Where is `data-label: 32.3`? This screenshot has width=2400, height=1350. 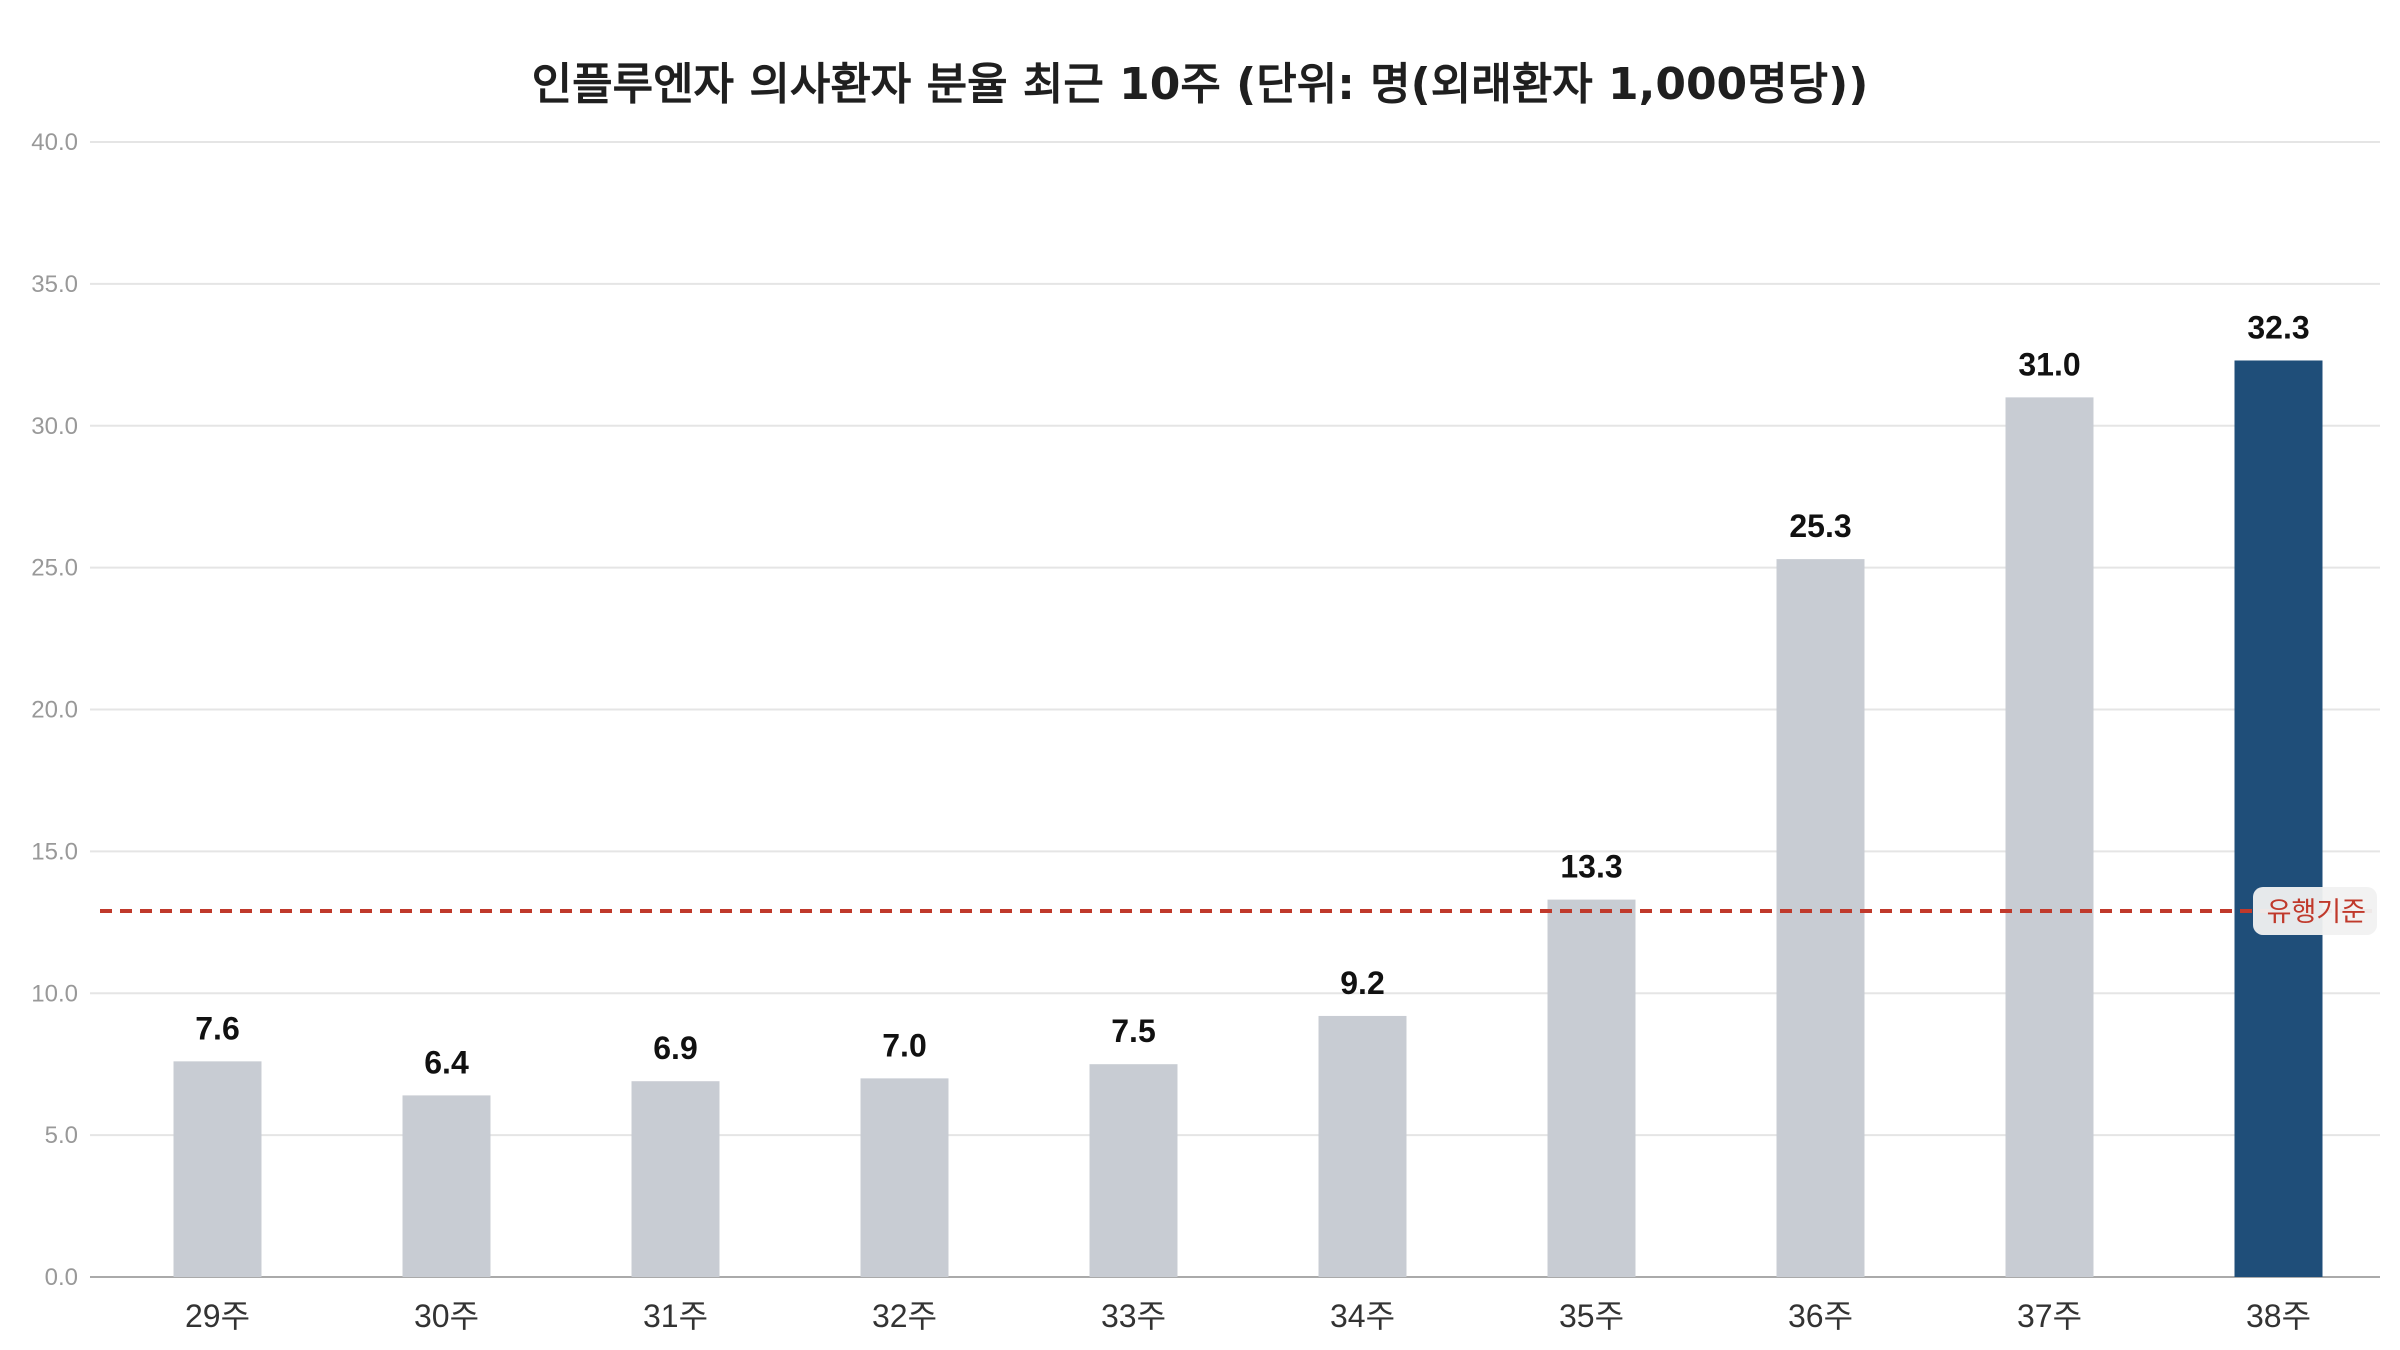 data-label: 32.3 is located at coordinates (2278, 327).